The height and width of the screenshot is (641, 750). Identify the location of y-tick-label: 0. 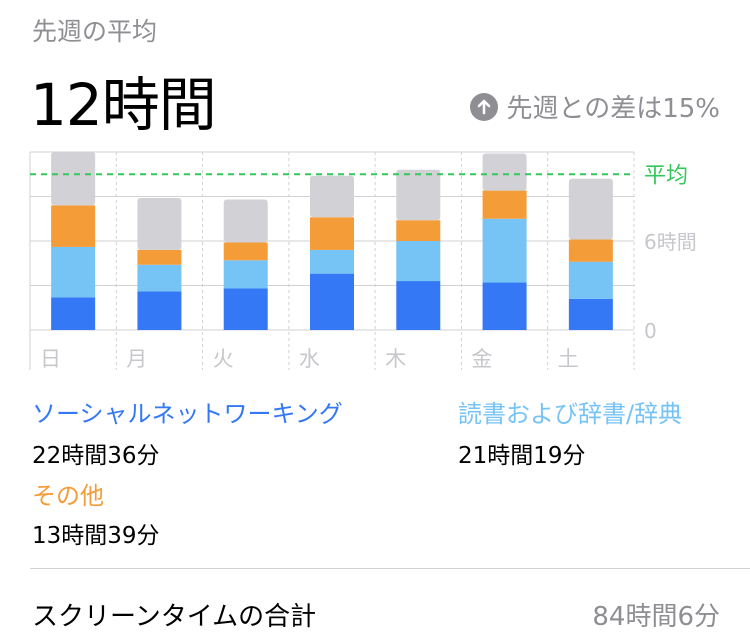
(650, 331).